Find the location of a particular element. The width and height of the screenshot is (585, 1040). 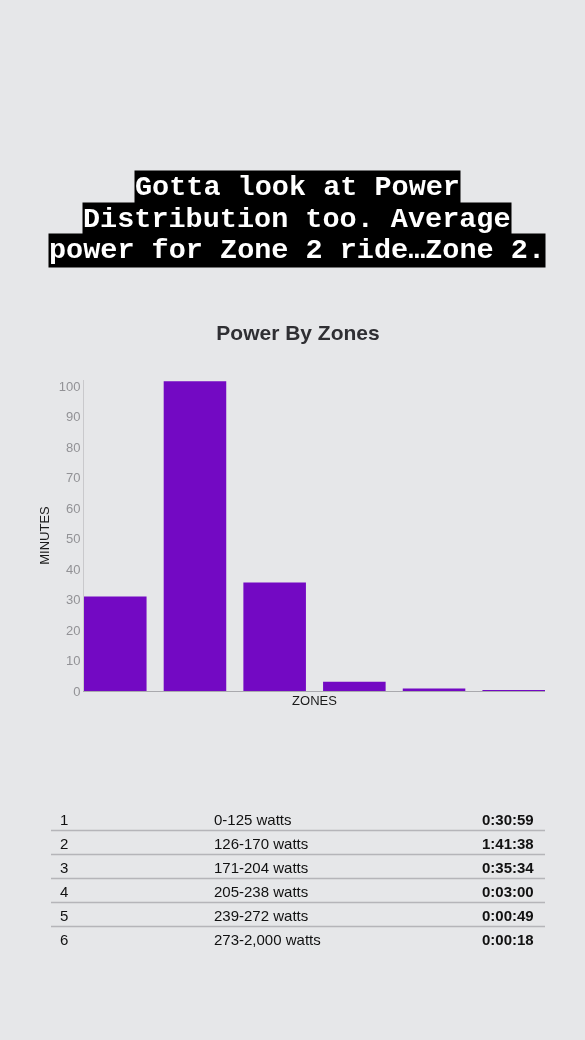

text: 3 is located at coordinates (64, 867).